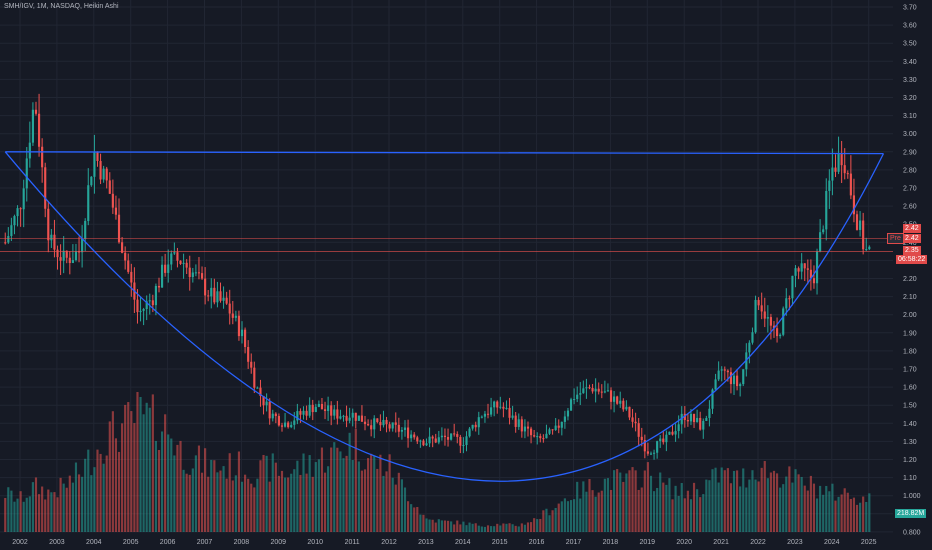 The width and height of the screenshot is (932, 550). I want to click on price-tick-label: 3.70, so click(910, 8).